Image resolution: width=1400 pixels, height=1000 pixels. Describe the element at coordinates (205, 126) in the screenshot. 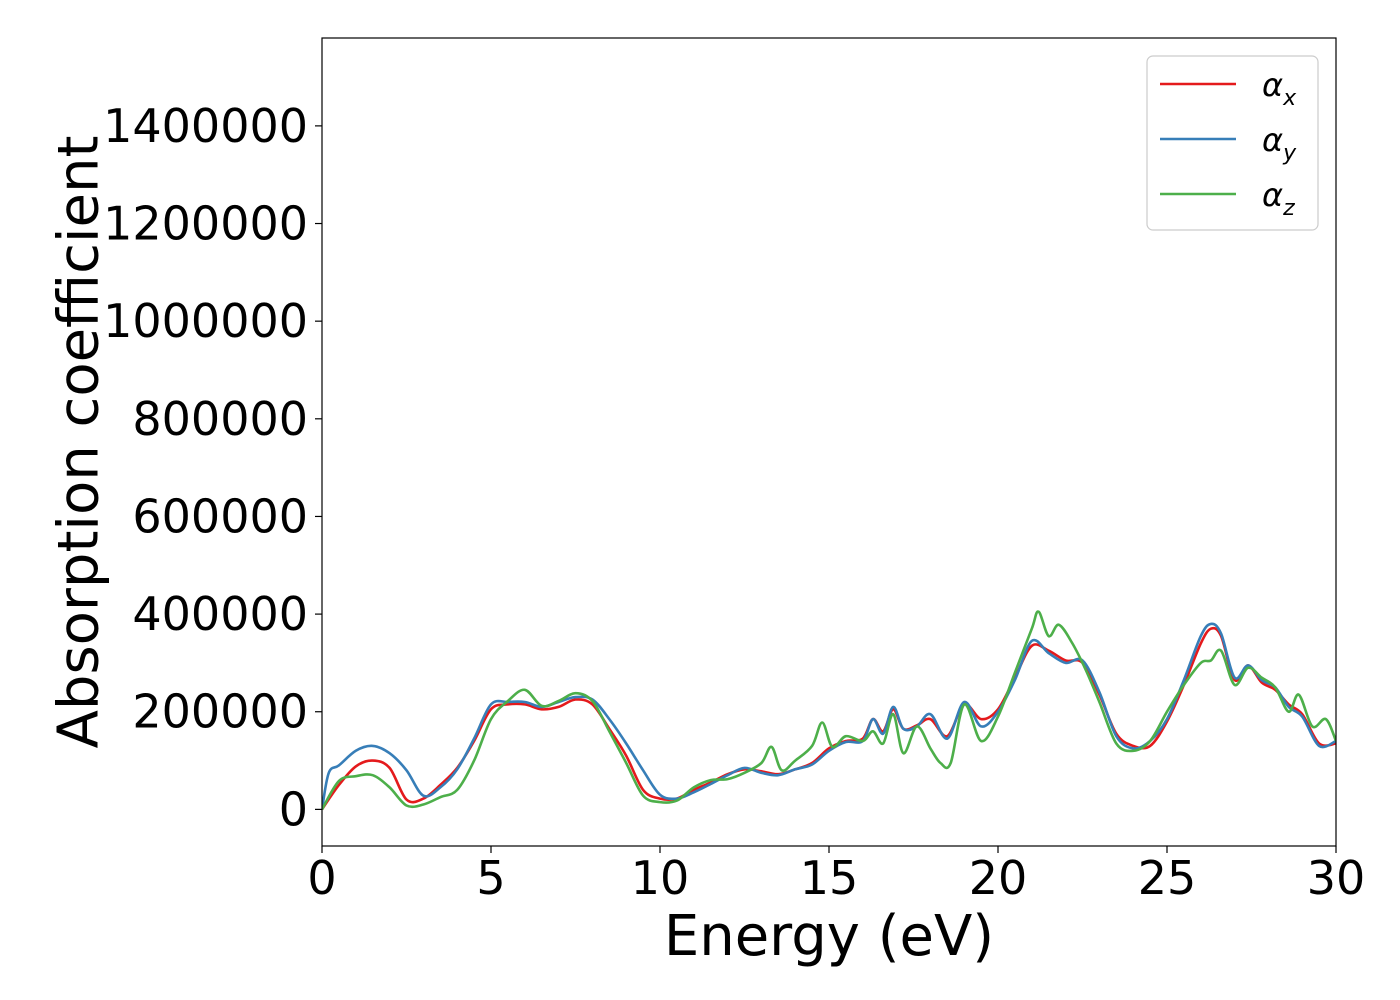

I see `y-tick-label: 1400000` at that location.